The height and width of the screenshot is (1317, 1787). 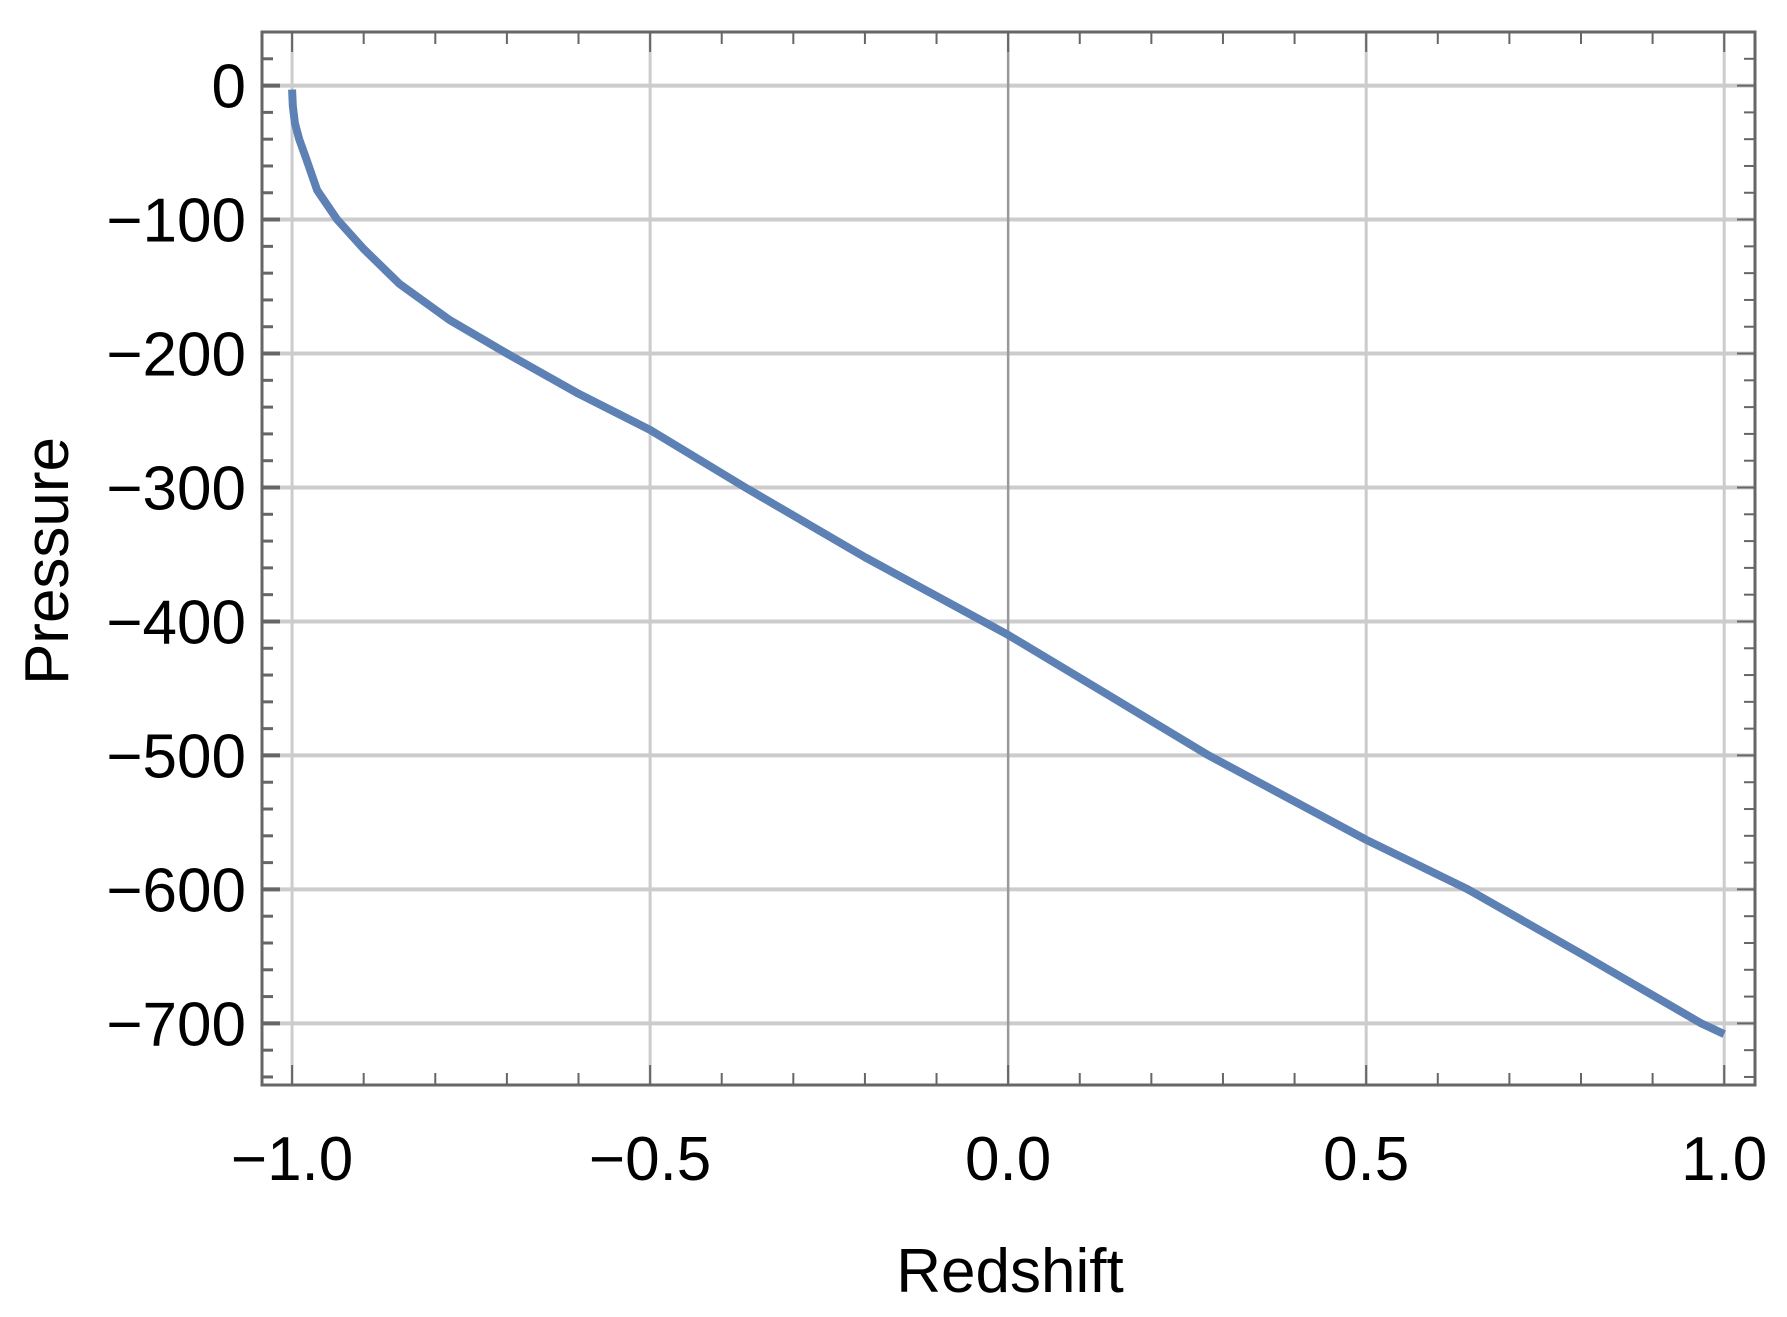 I want to click on x-tick-label: 0.5, so click(x=1366, y=1159).